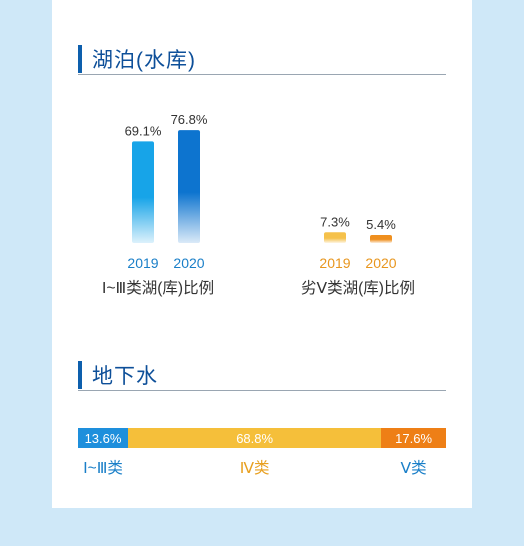  What do you see at coordinates (381, 224) in the screenshot?
I see `bar-value-label: 5.4%` at bounding box center [381, 224].